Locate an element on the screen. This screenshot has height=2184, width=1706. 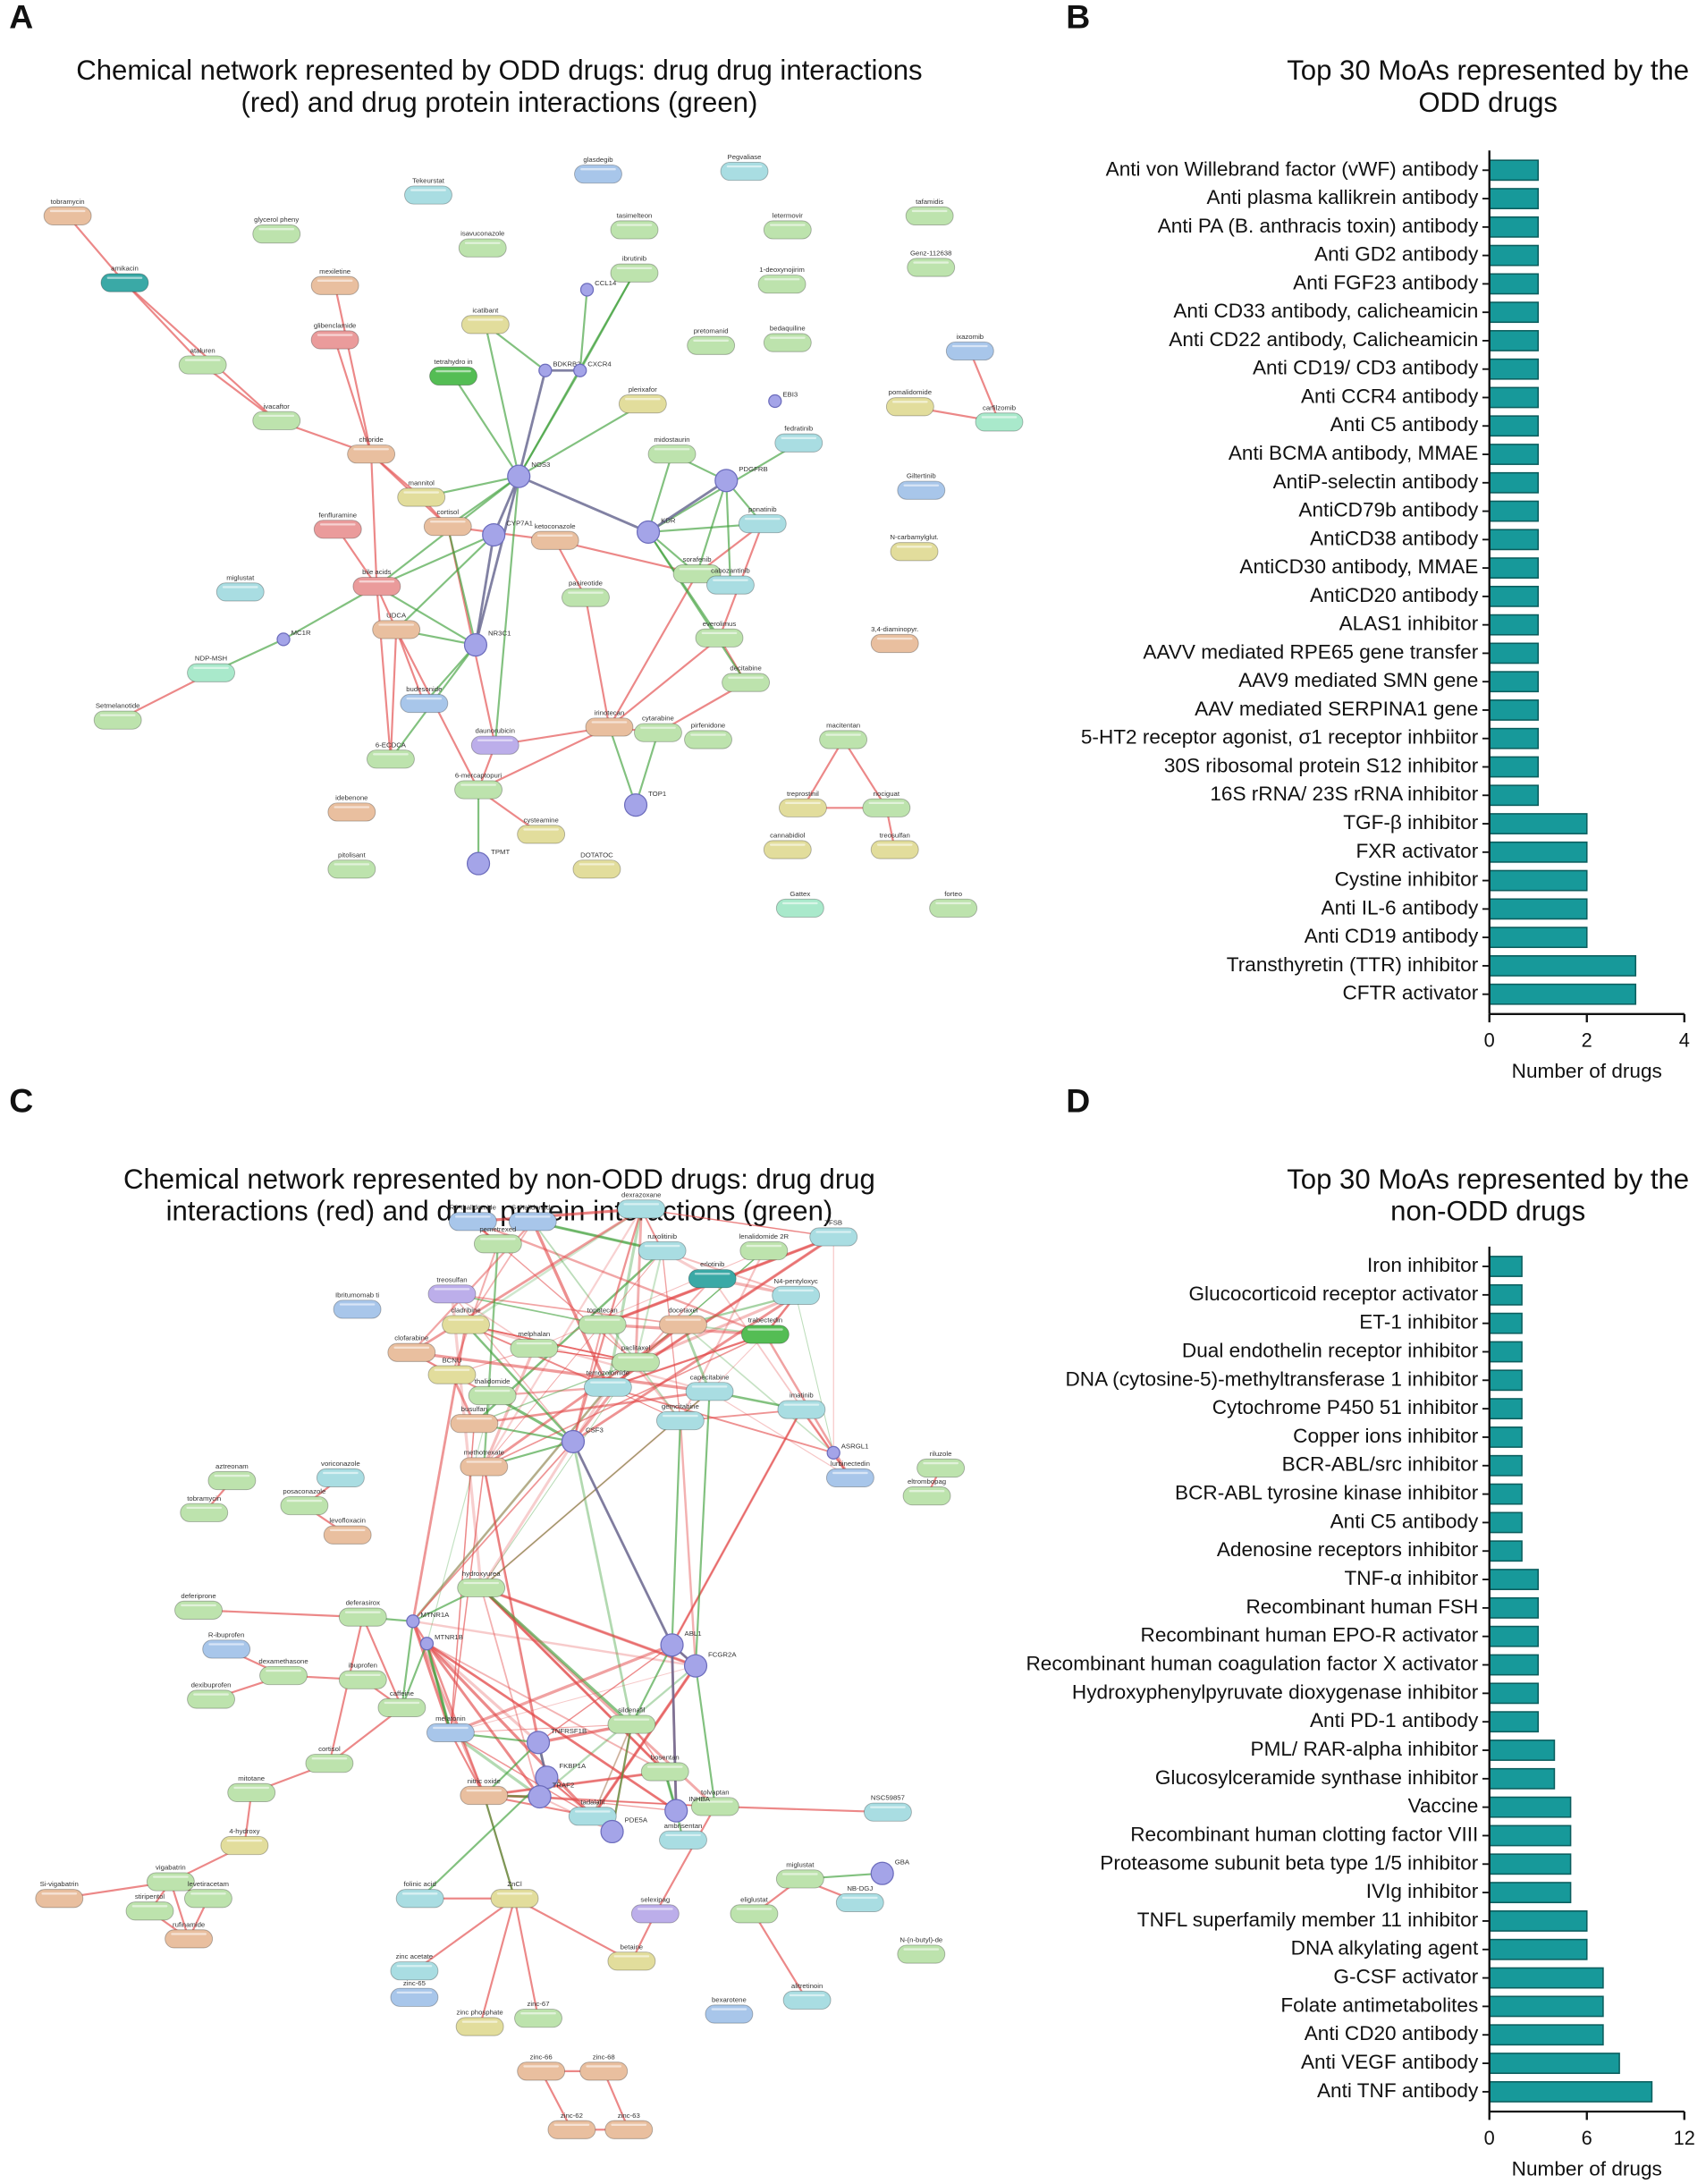
node-label: Gattex is located at coordinates (800, 894).